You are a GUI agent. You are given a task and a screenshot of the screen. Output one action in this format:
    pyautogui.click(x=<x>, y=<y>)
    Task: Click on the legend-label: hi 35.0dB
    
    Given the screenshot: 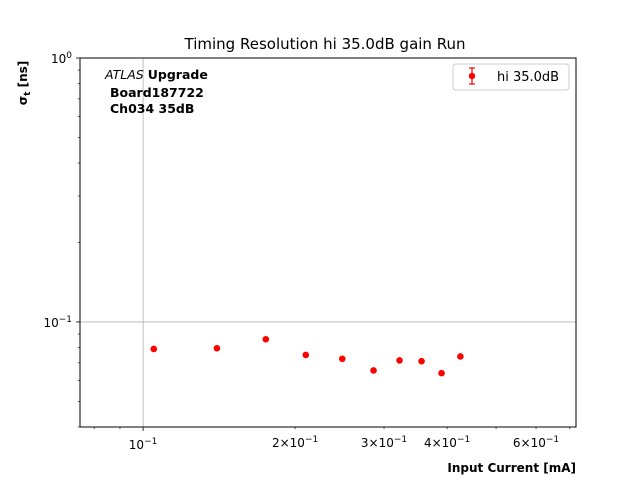 What is the action you would take?
    pyautogui.click(x=528, y=77)
    